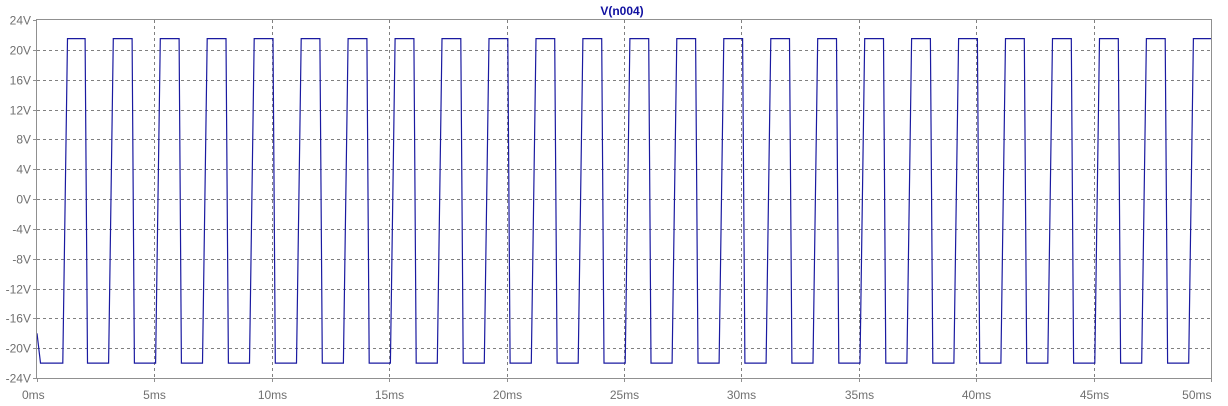 Image resolution: width=1228 pixels, height=406 pixels. What do you see at coordinates (18, 319) in the screenshot?
I see `y-tick-label: -16V` at bounding box center [18, 319].